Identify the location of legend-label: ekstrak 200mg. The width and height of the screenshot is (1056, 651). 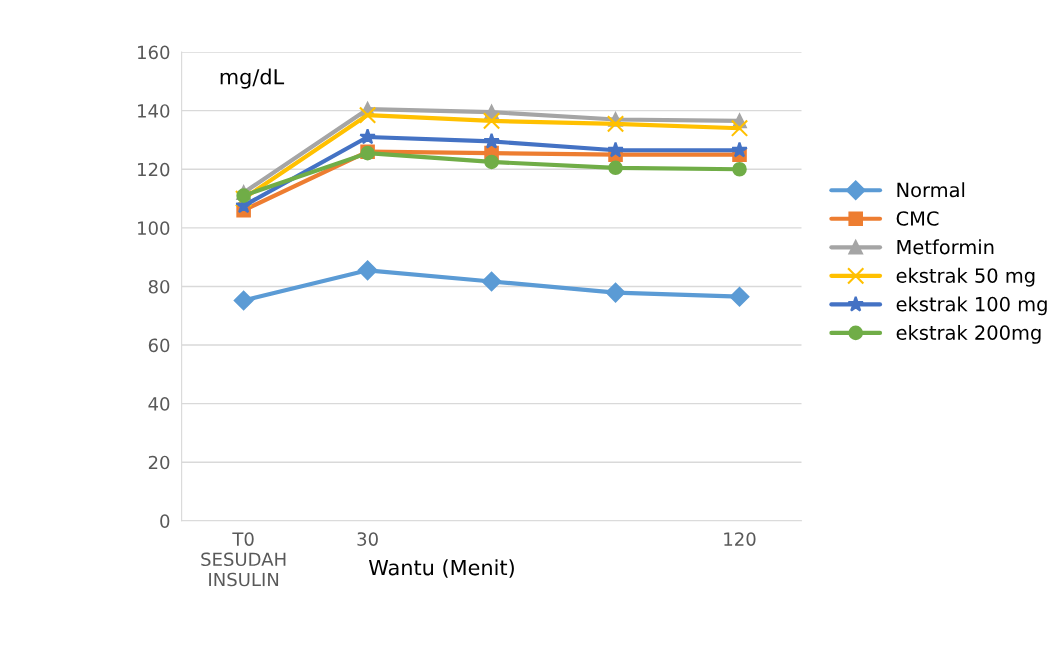
(968, 334).